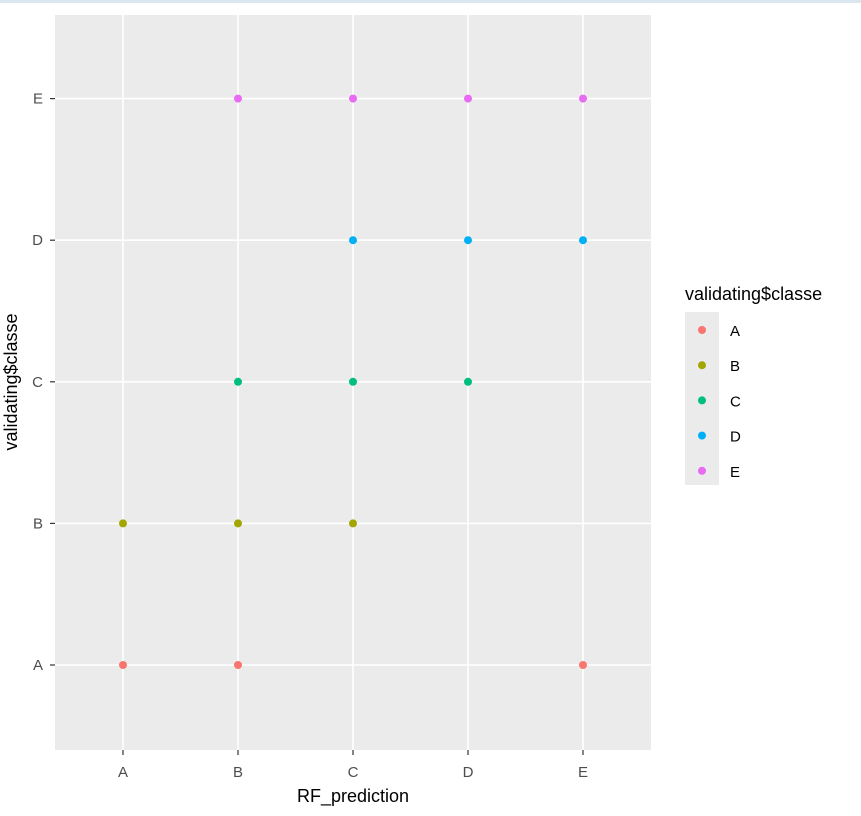 This screenshot has width=861, height=816. Describe the element at coordinates (735, 331) in the screenshot. I see `legend-label-A: A` at that location.